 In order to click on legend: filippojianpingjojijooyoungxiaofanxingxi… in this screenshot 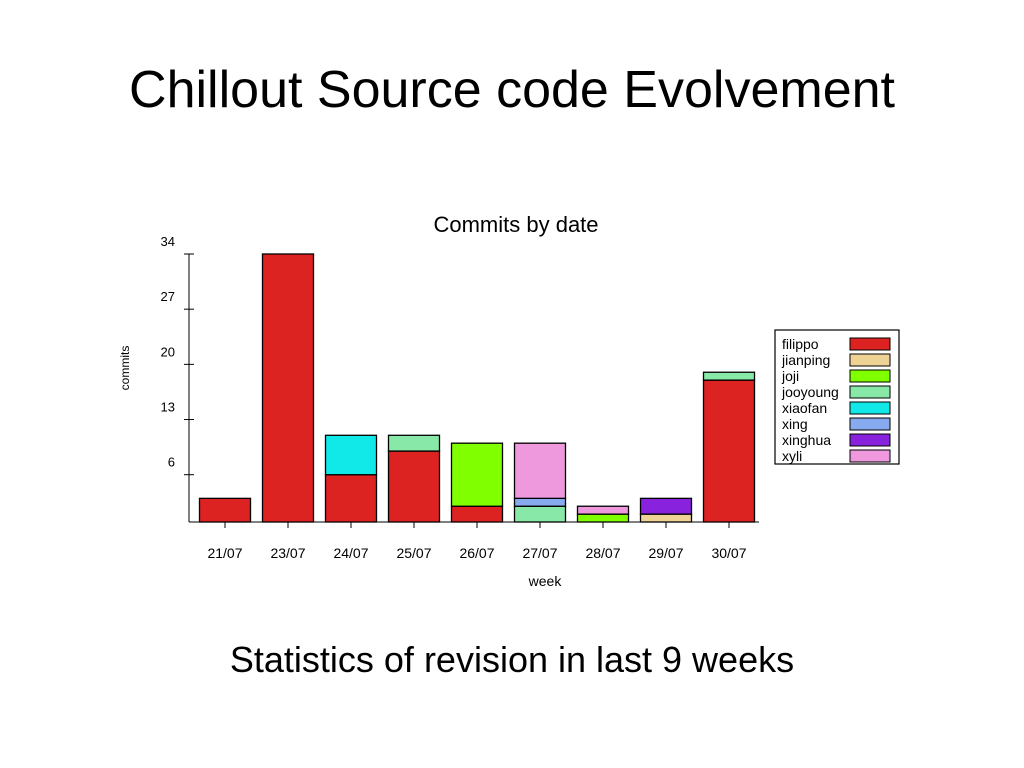, I will do `click(837, 397)`.